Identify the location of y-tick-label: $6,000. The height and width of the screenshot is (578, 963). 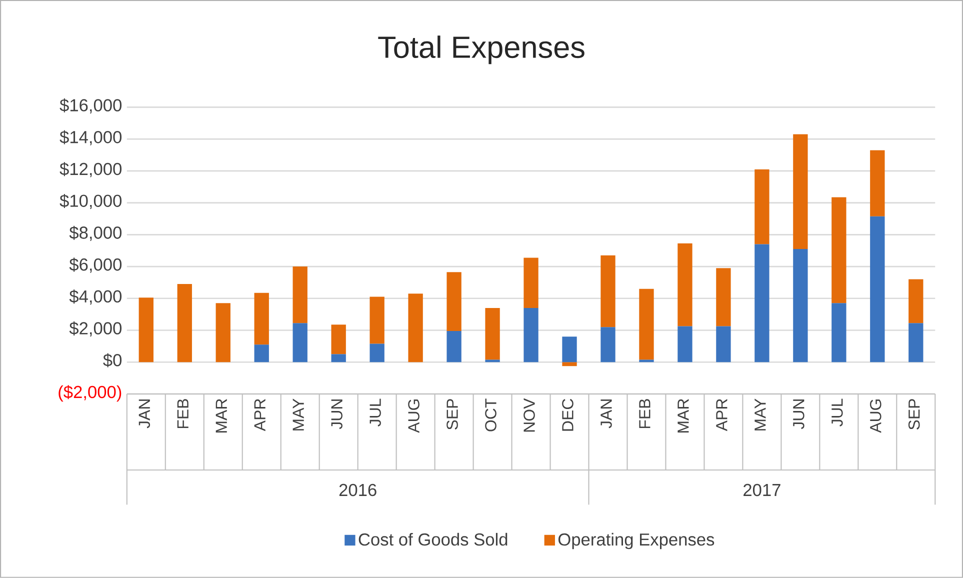
(95, 265).